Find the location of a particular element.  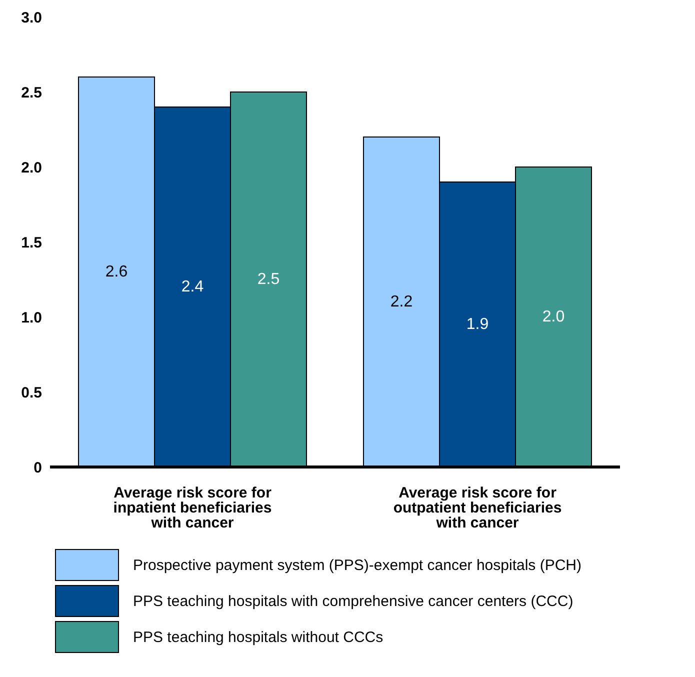

data-label: 2.2 is located at coordinates (401, 302).